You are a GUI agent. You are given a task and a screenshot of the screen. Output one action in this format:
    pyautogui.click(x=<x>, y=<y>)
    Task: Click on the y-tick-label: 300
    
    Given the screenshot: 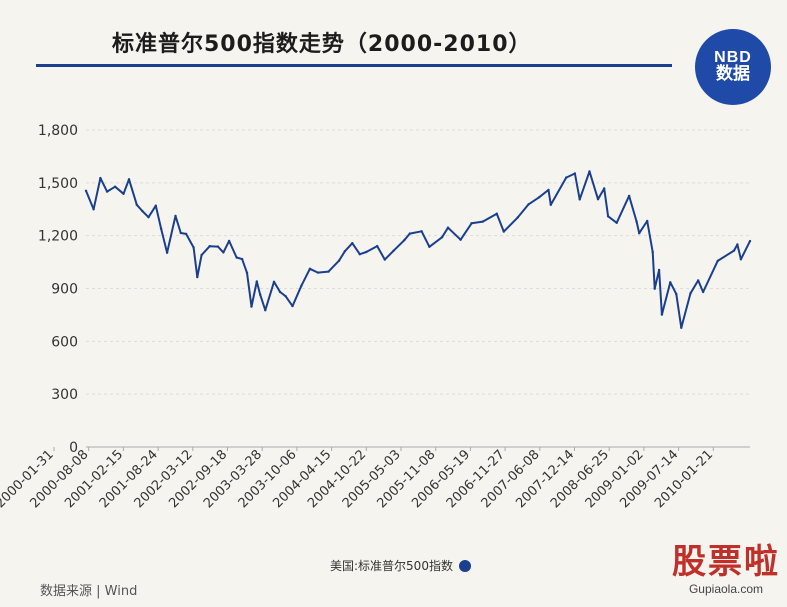 What is the action you would take?
    pyautogui.click(x=64, y=395)
    